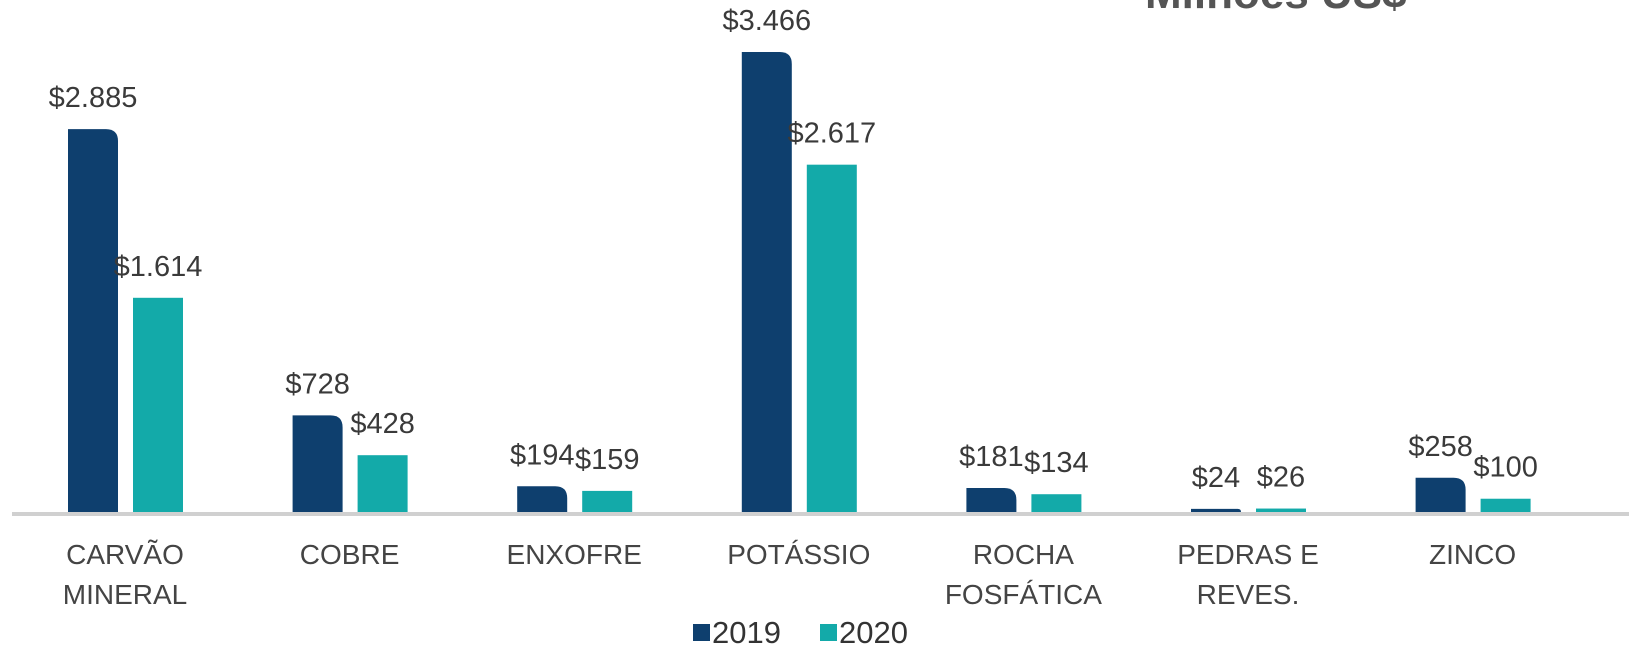 The height and width of the screenshot is (672, 1629). What do you see at coordinates (574, 554) in the screenshot?
I see `x-tick-label: ENXOFRE` at bounding box center [574, 554].